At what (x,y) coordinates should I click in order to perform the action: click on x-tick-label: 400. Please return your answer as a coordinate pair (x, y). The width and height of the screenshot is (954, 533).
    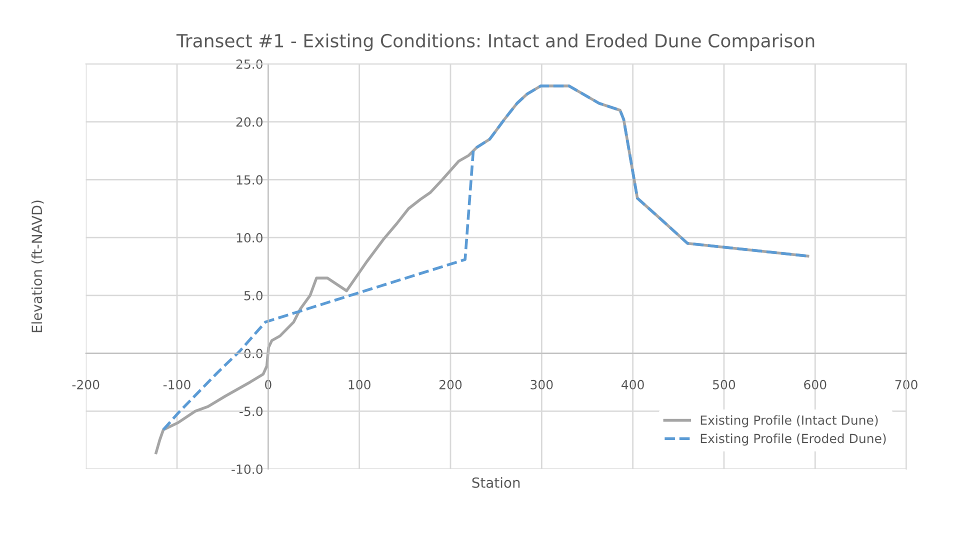
    Looking at the image, I should click on (633, 385).